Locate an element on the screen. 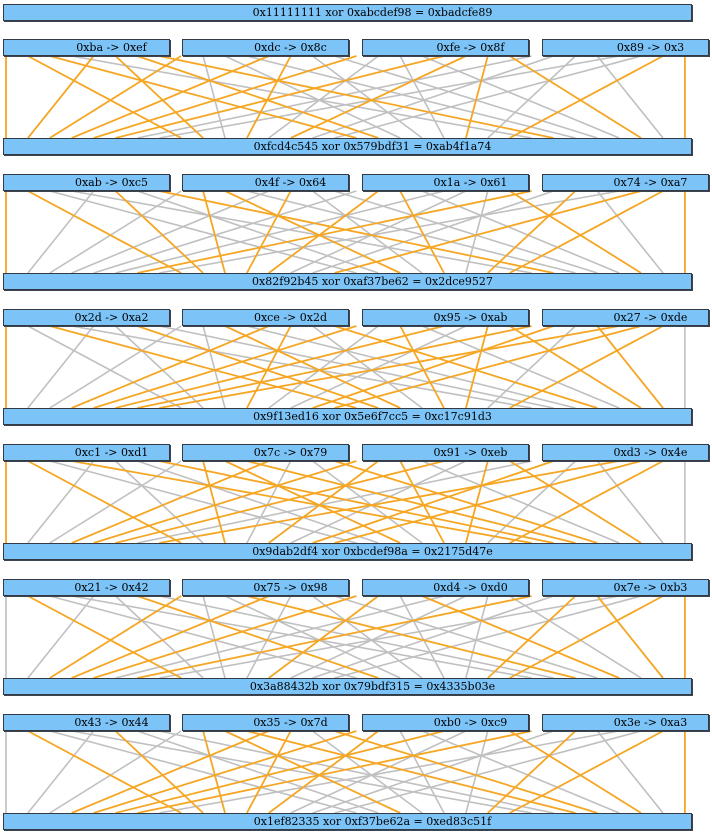 Image resolution: width=712 pixels, height=837 pixels. sbox-r1-3: 0xfe -> 0x8f is located at coordinates (445, 47).